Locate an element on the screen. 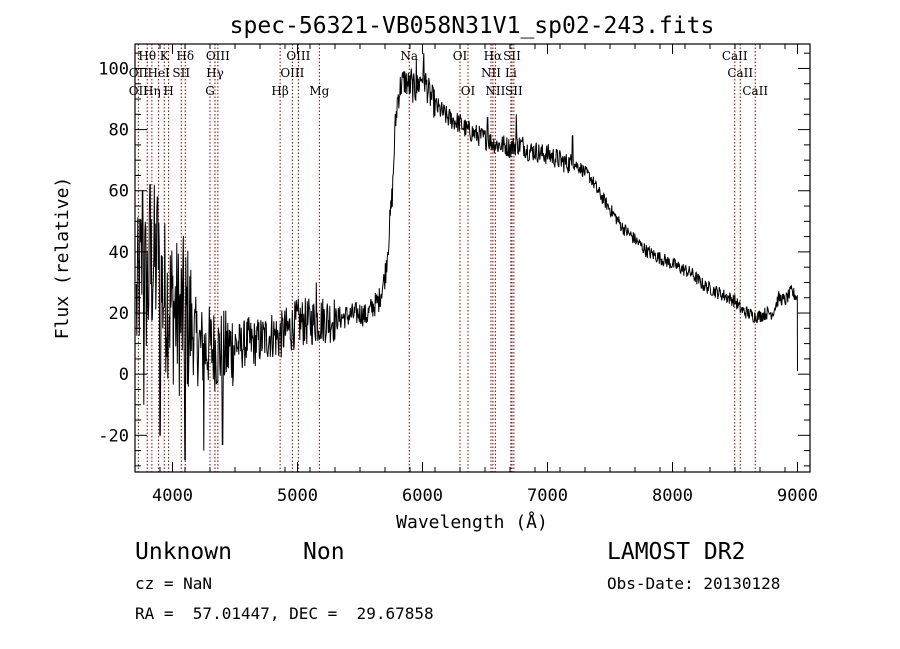 The width and height of the screenshot is (900, 649). x-axis-label: Wavelength (Å) is located at coordinates (472, 522).